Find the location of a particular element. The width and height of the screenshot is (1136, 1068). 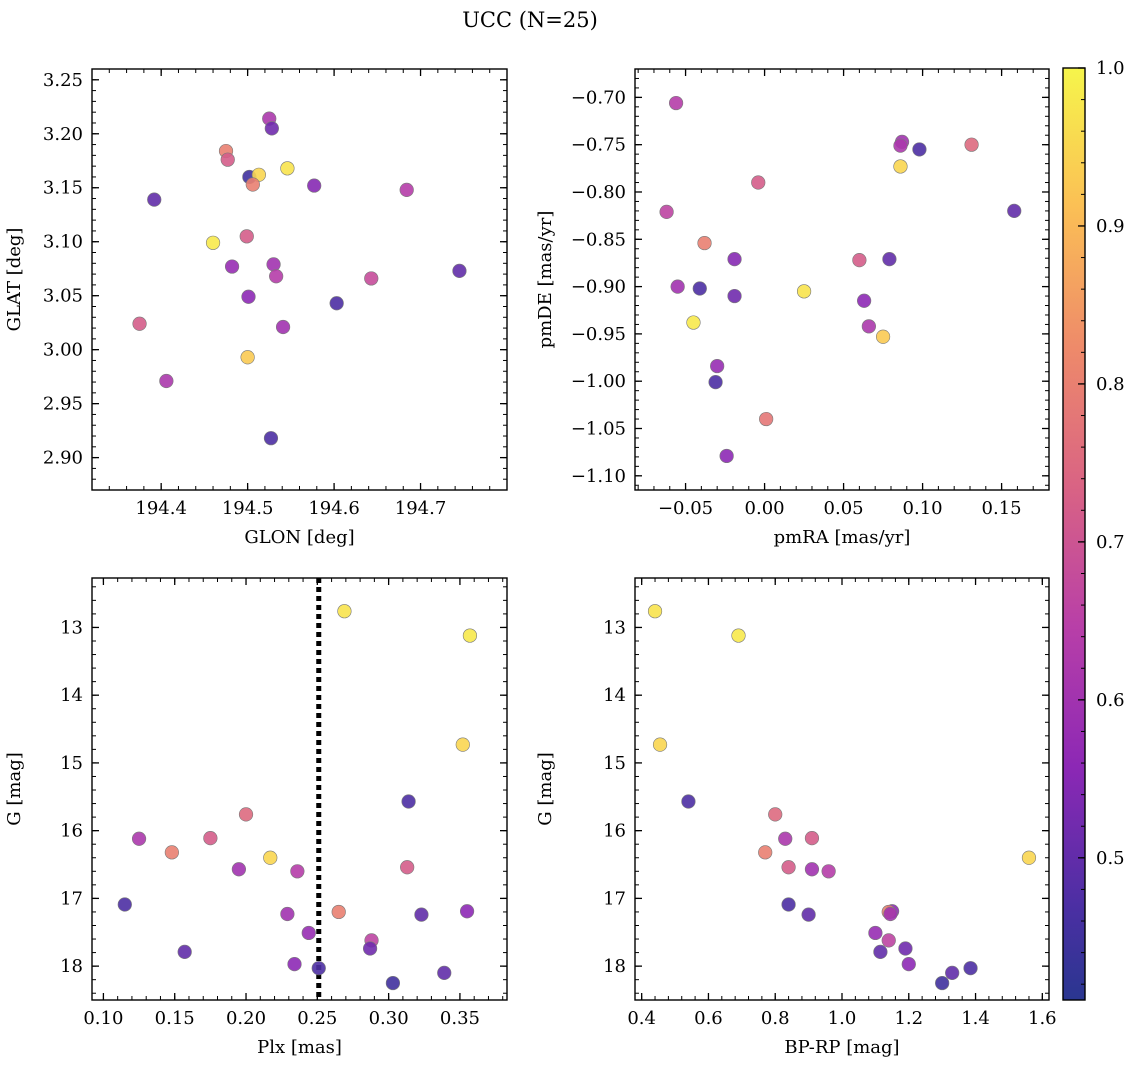

y-tick-label: 18 is located at coordinates (614, 966).